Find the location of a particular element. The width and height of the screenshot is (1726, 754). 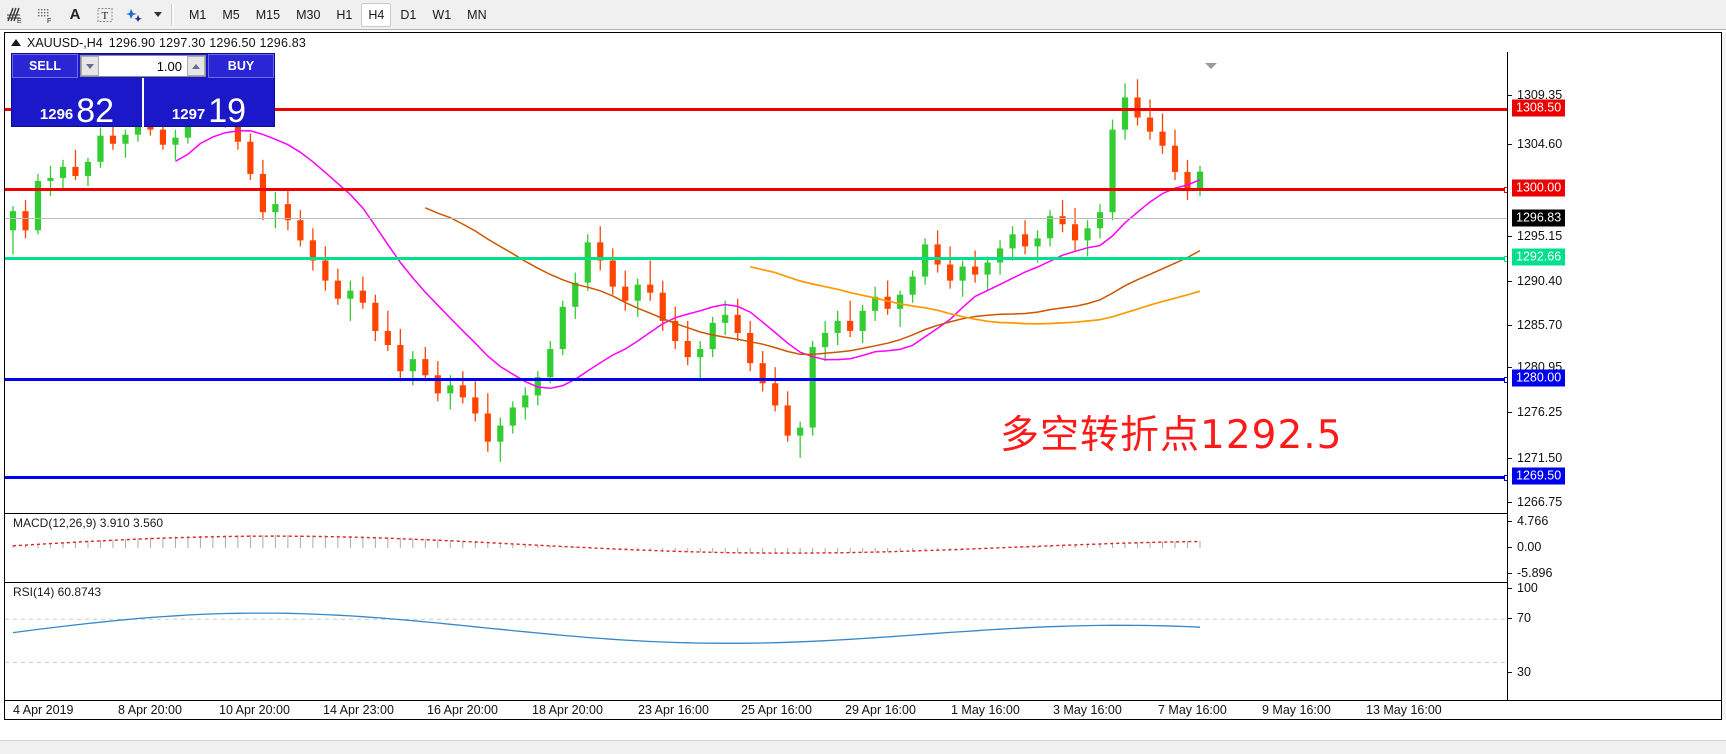

sell-price-big: 1296 is located at coordinates (56, 114).